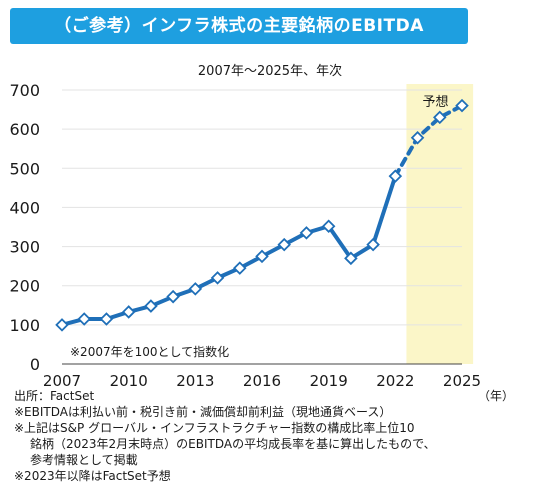 This screenshot has height=502, width=540. I want to click on method-note-2: 銘柄（2023年2月末時点）のEBITDAの平均成長率を基に算出したもので、, so click(233, 444).